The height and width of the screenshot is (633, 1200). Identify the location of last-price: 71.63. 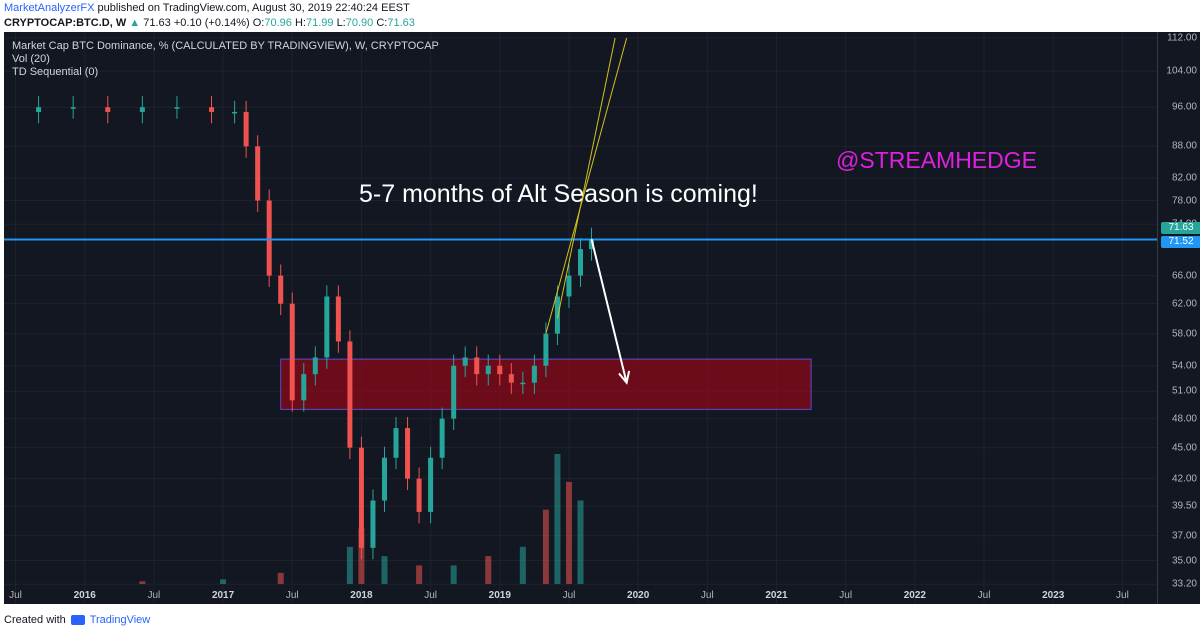
(157, 23).